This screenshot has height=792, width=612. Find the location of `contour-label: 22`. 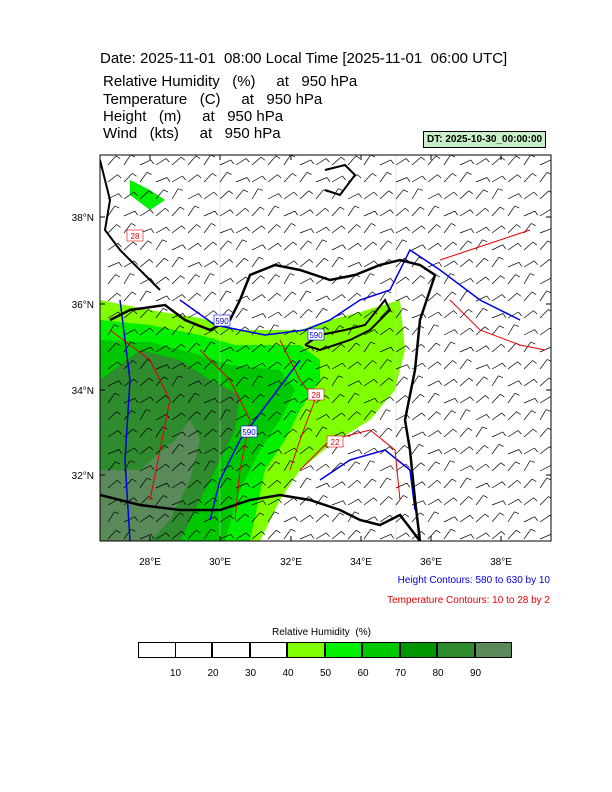

contour-label: 22 is located at coordinates (335, 442).